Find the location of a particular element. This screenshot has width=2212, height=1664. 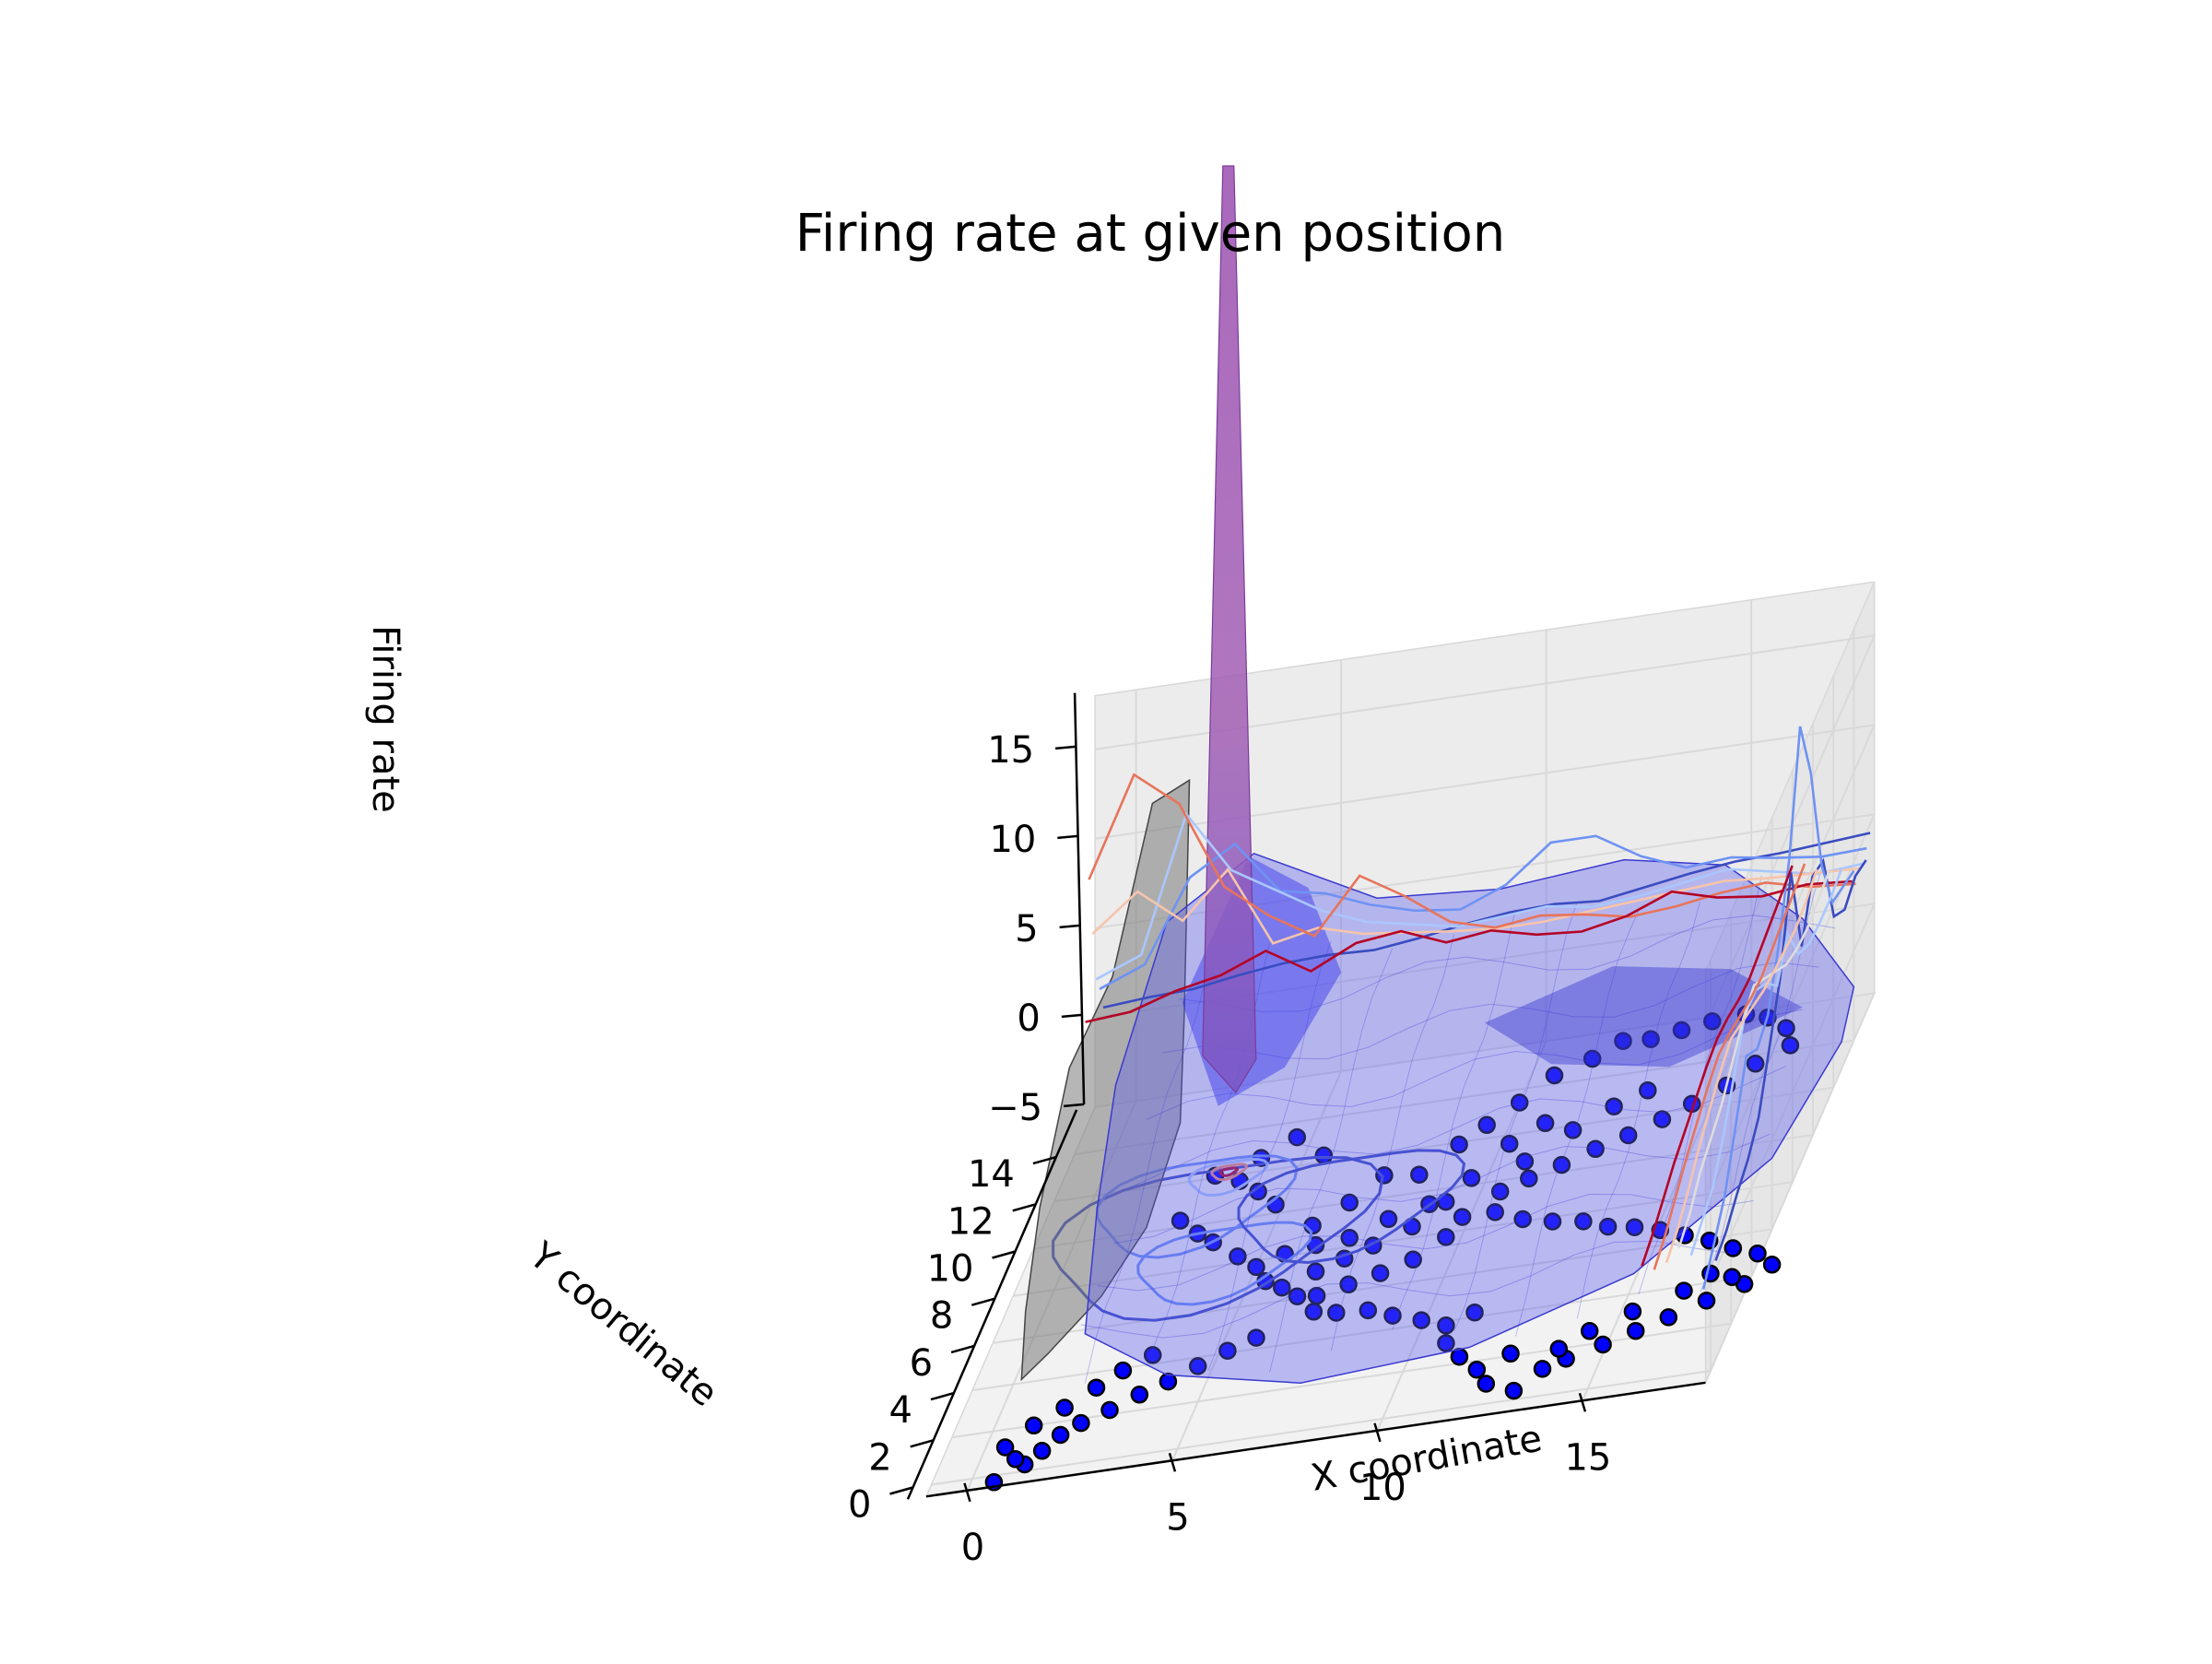

z-tick-label: 0 is located at coordinates (1028, 1018).